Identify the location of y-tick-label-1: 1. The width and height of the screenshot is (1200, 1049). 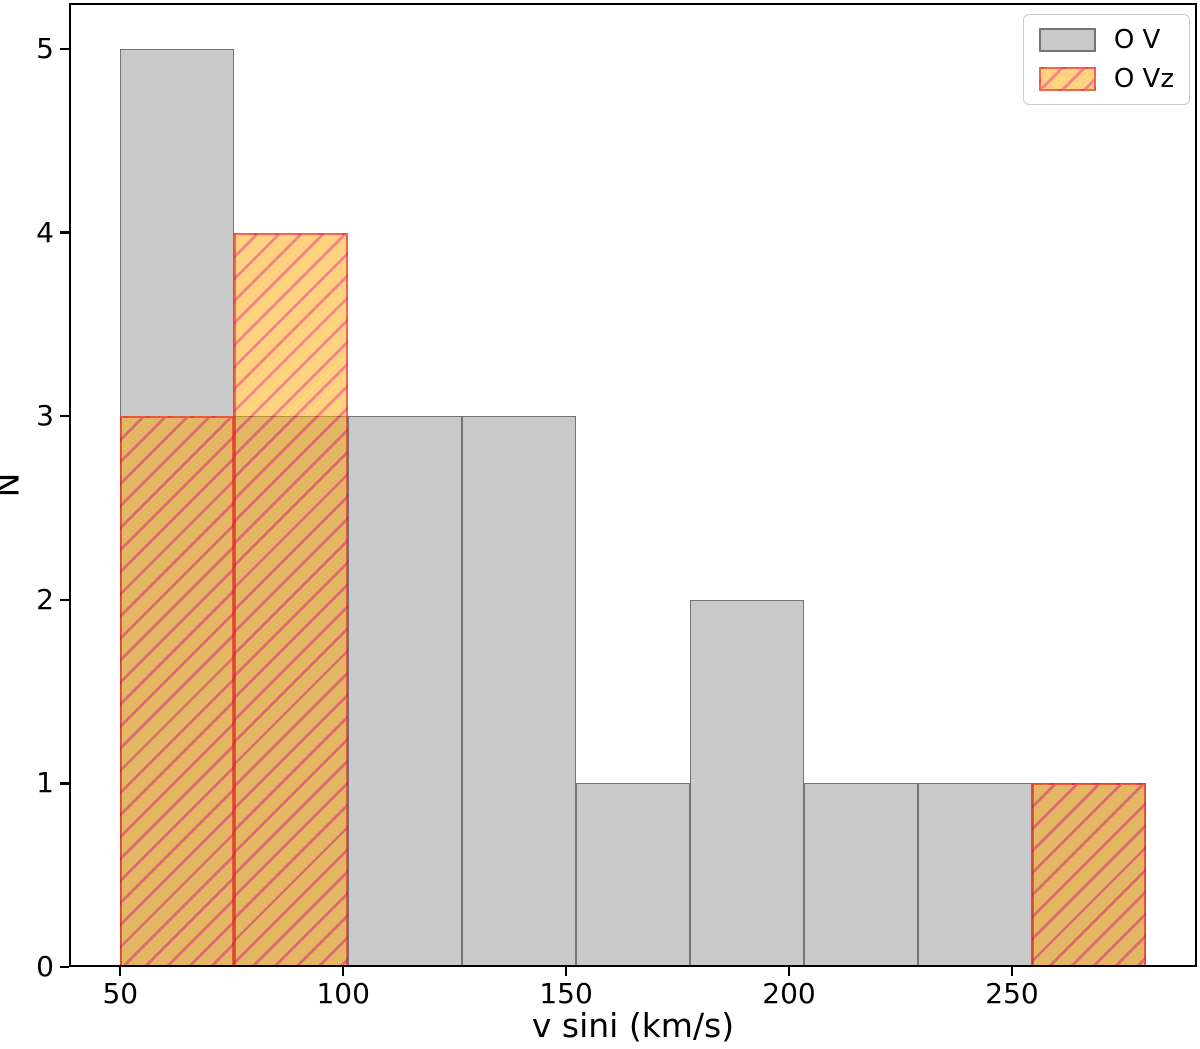
(45, 783).